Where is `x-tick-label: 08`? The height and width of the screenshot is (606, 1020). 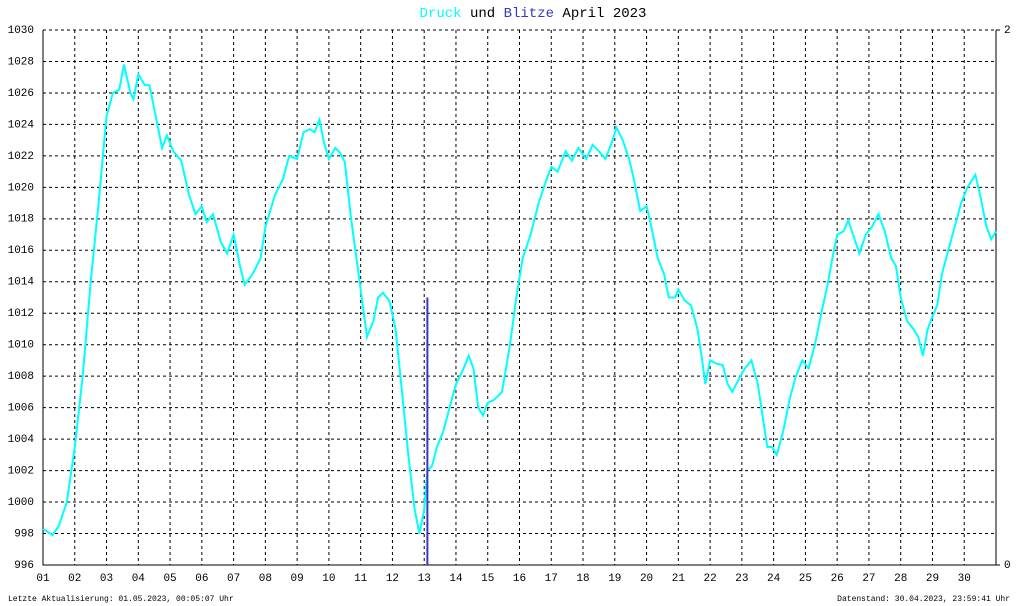 x-tick-label: 08 is located at coordinates (265, 579).